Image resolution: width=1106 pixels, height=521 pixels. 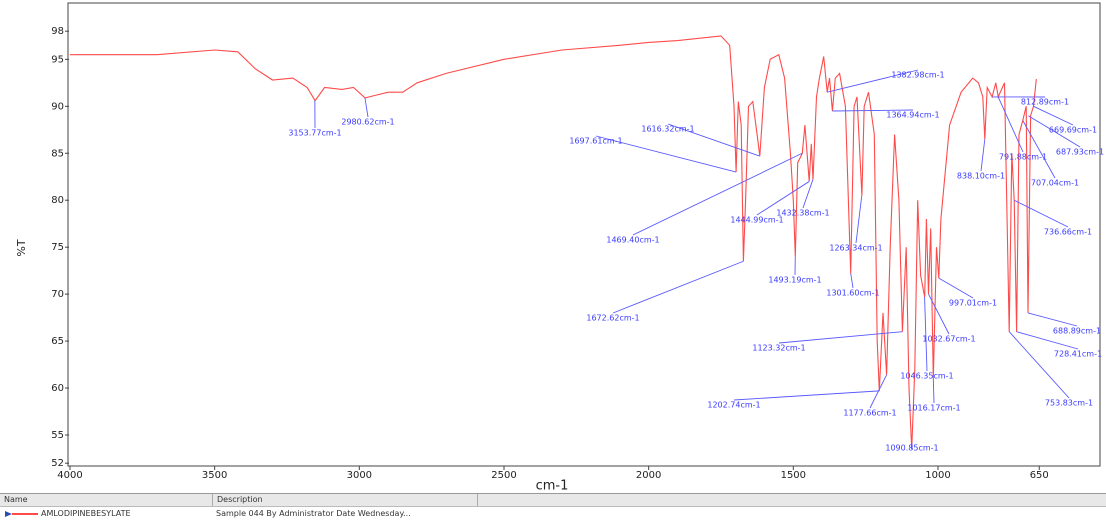 What do you see at coordinates (367, 122) in the screenshot?
I see `annotation-label: 2980.62cm-1` at bounding box center [367, 122].